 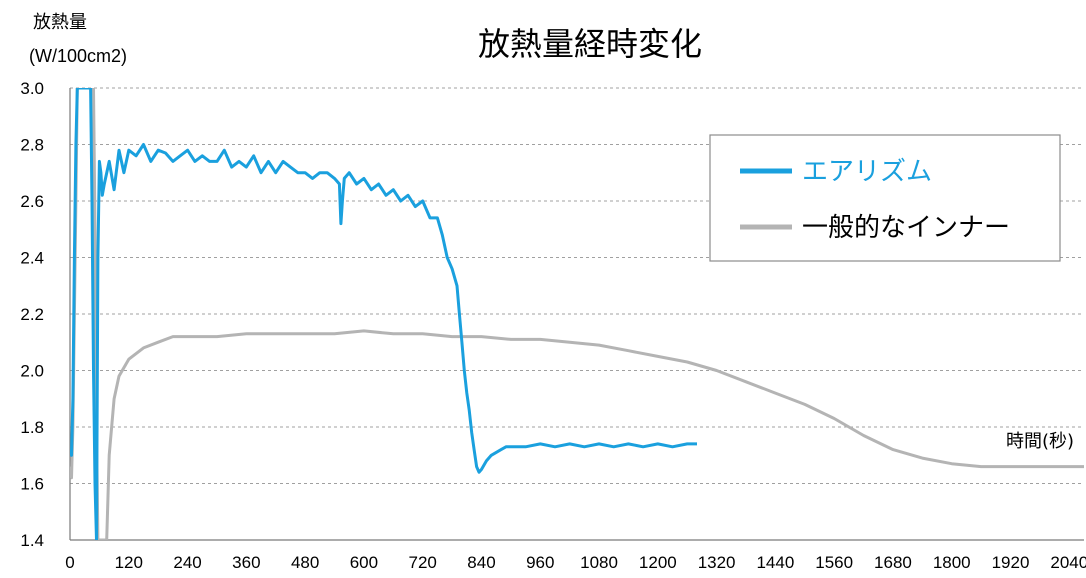 What do you see at coordinates (32, 484) in the screenshot?
I see `y-tick-label: 1.6` at bounding box center [32, 484].